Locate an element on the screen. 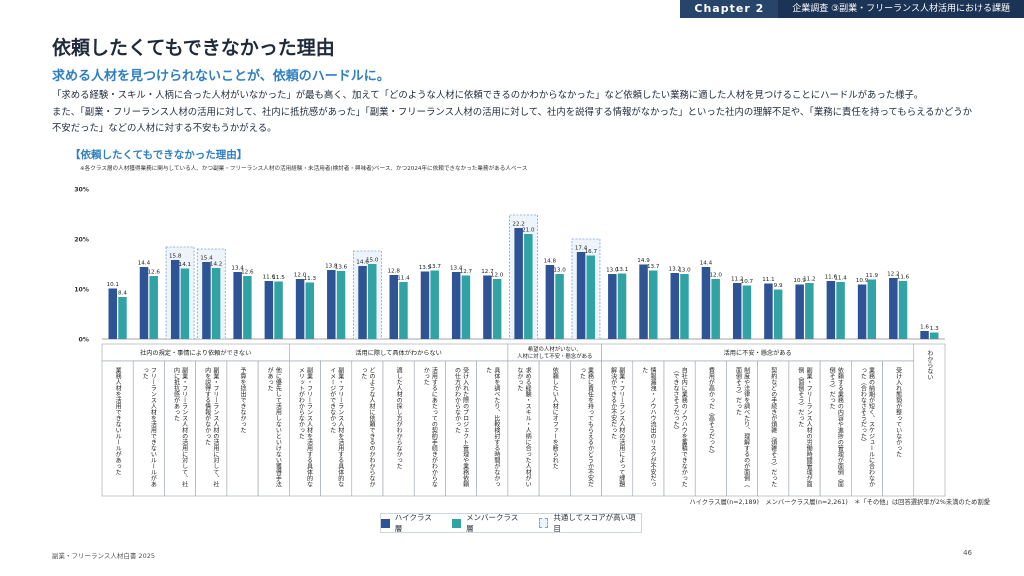 This screenshot has height=576, width=1024. data-label: 14.6 is located at coordinates (362, 263).